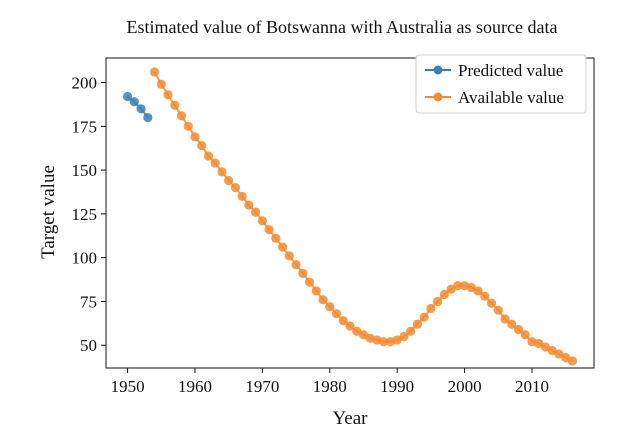  Describe the element at coordinates (85, 258) in the screenshot. I see `y-tick-label: 100` at that location.